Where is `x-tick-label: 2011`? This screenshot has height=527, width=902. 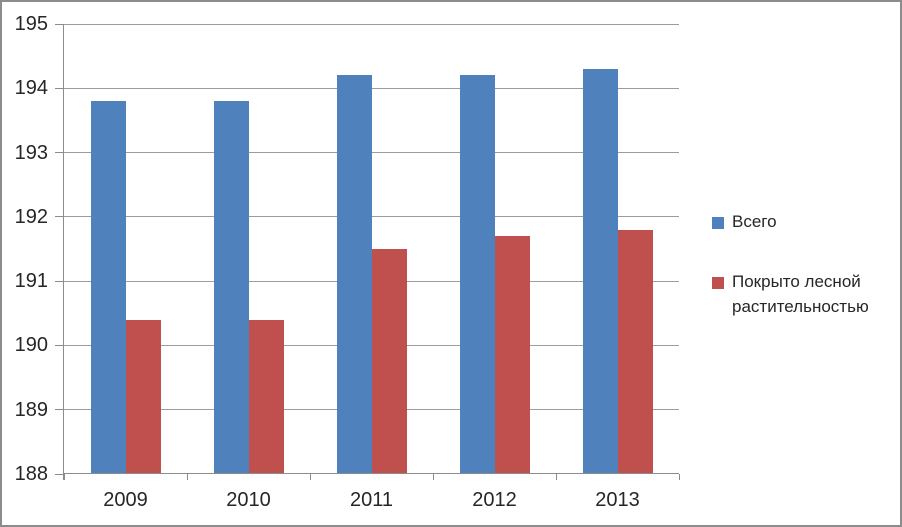
x-tick-label: 2011 is located at coordinates (371, 500).